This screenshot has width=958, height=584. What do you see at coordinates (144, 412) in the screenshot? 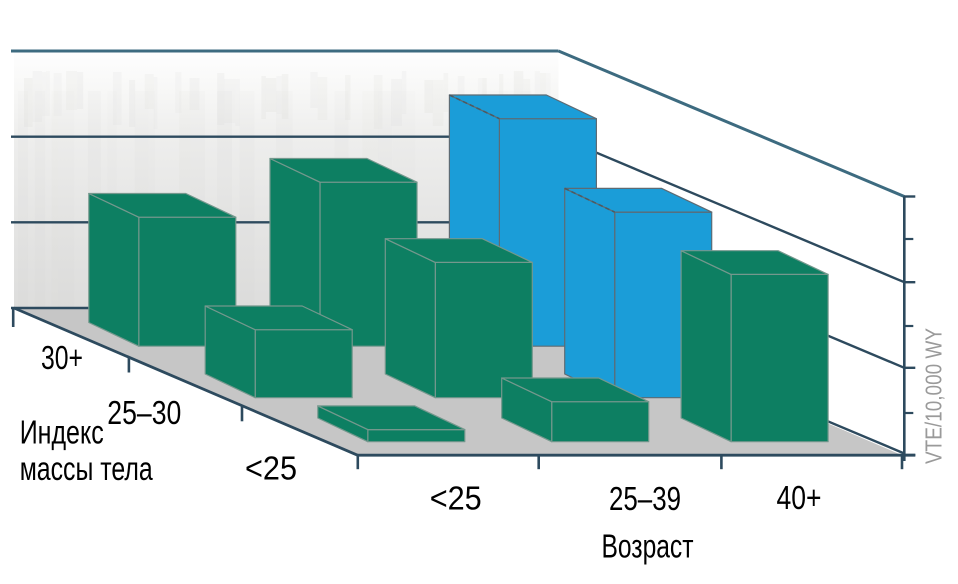
I see `svg-text: 25–30` at bounding box center [144, 412].